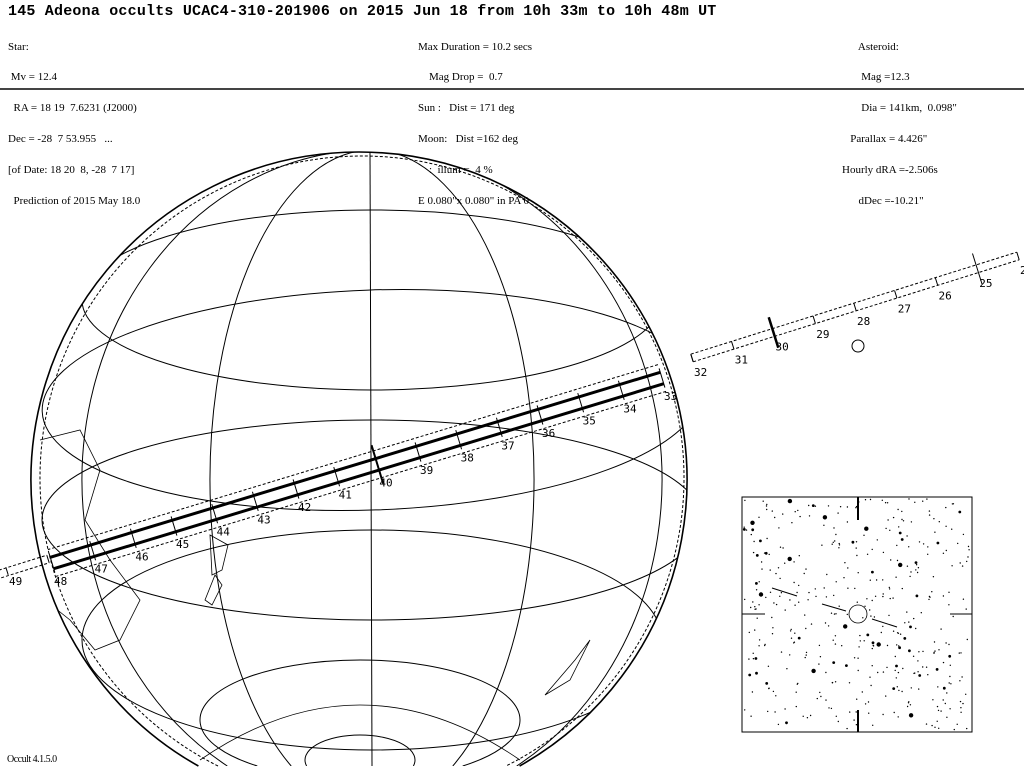 The height and width of the screenshot is (768, 1024). Describe the element at coordinates (345, 495) in the screenshot. I see `time-label: 41` at that location.